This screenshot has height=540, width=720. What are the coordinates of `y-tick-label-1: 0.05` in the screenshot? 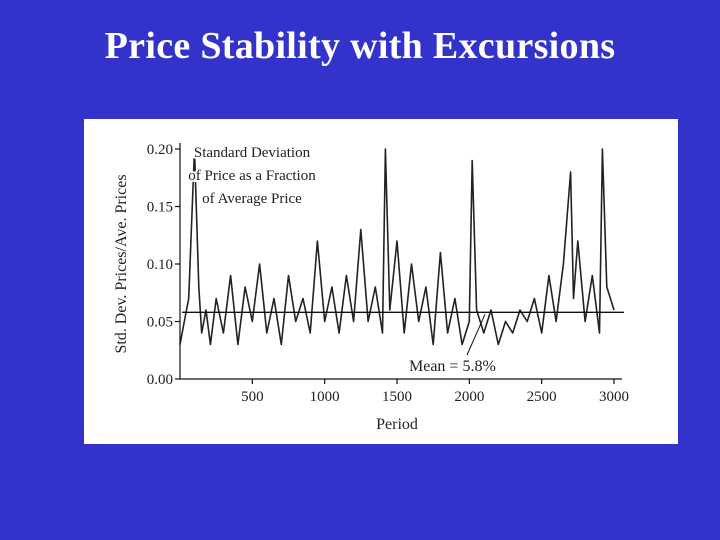 It's located at (160, 323).